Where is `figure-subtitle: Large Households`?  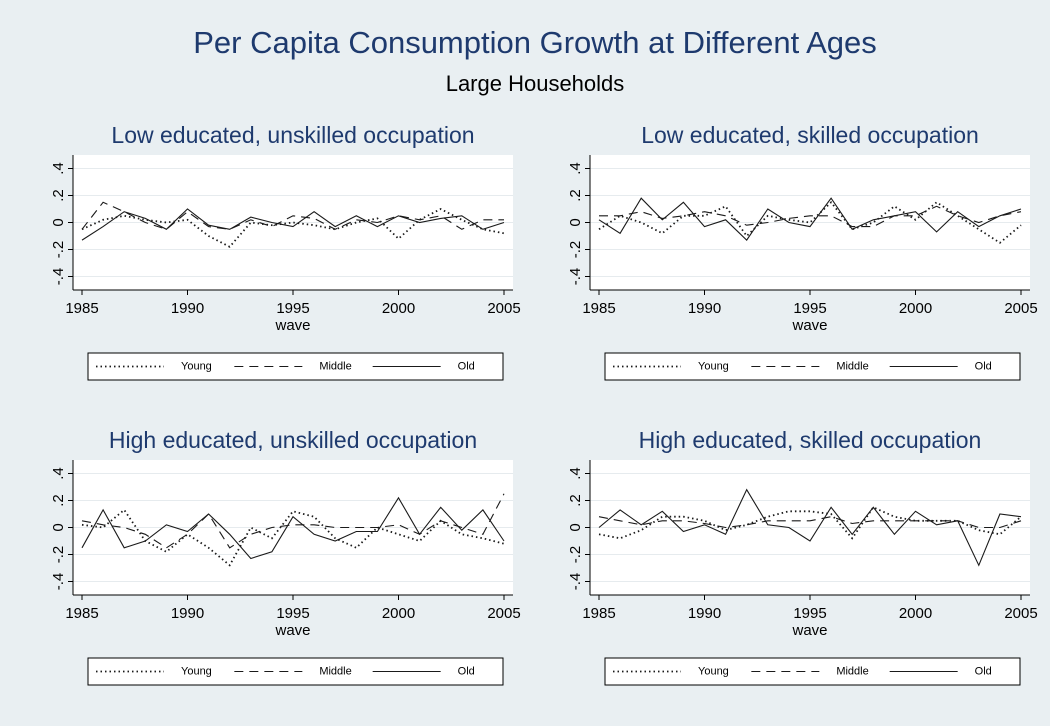 figure-subtitle: Large Households is located at coordinates (535, 83).